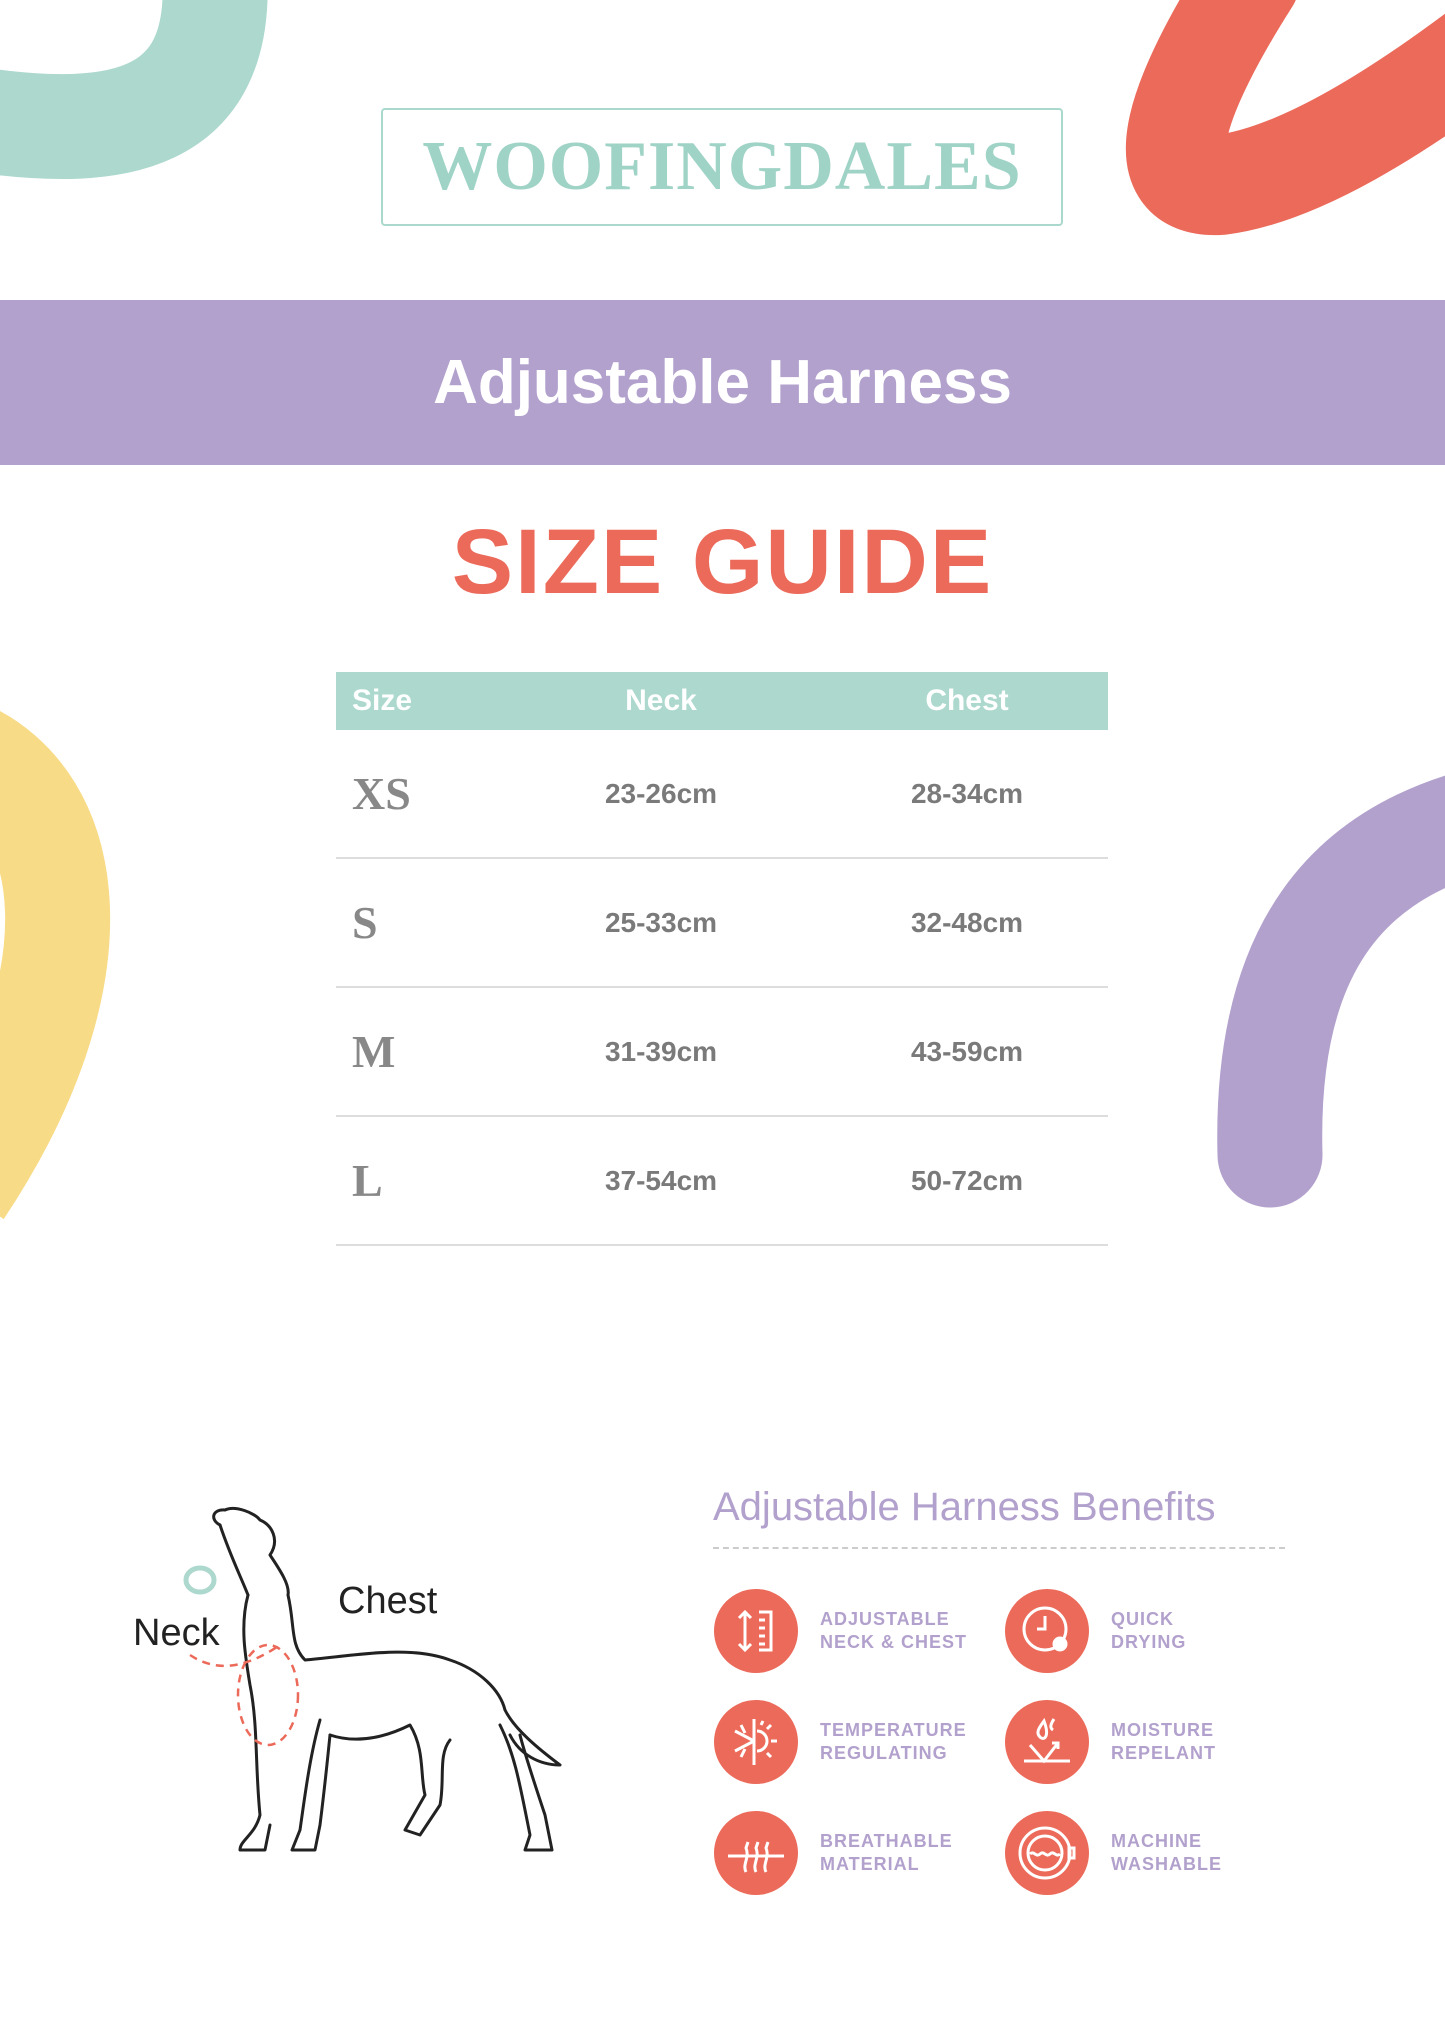  Describe the element at coordinates (833, 1853) in the screenshot. I see `benefit-item: BREATHABLE MATERIAL` at that location.